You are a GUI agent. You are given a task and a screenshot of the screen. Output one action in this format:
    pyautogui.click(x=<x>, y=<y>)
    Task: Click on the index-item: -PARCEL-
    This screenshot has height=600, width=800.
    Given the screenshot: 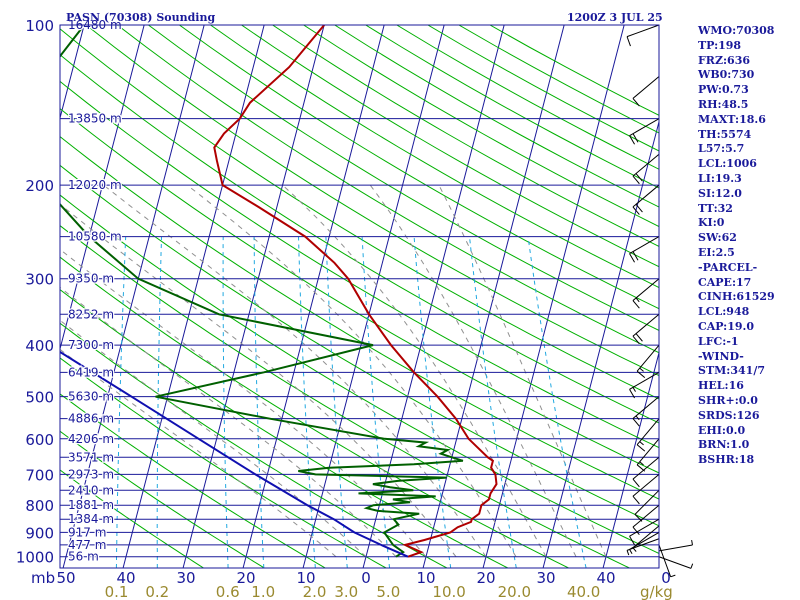 What is the action you would take?
    pyautogui.click(x=728, y=267)
    